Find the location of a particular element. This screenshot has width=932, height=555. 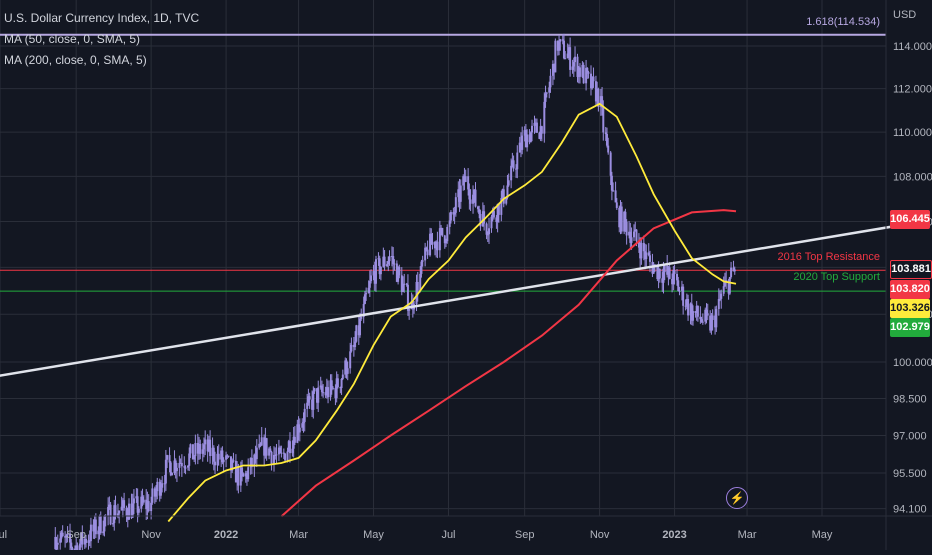

y-tick-label: 97.000 is located at coordinates (910, 436).